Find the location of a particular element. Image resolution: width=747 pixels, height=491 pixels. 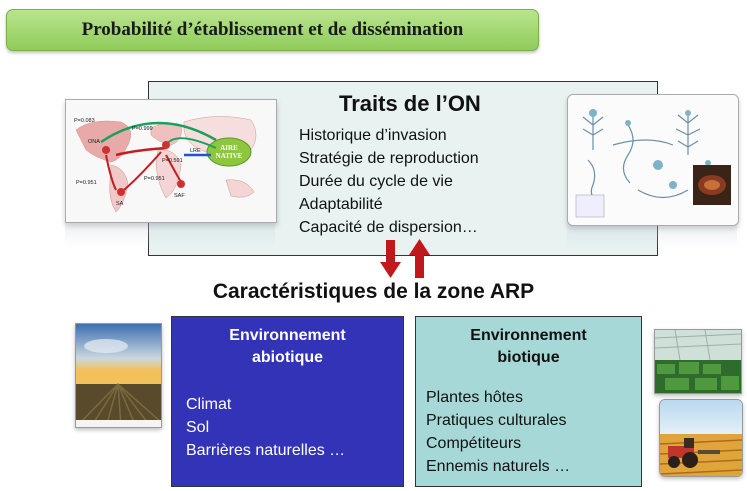

traits-item: Durée du cycle de vie is located at coordinates (376, 181).